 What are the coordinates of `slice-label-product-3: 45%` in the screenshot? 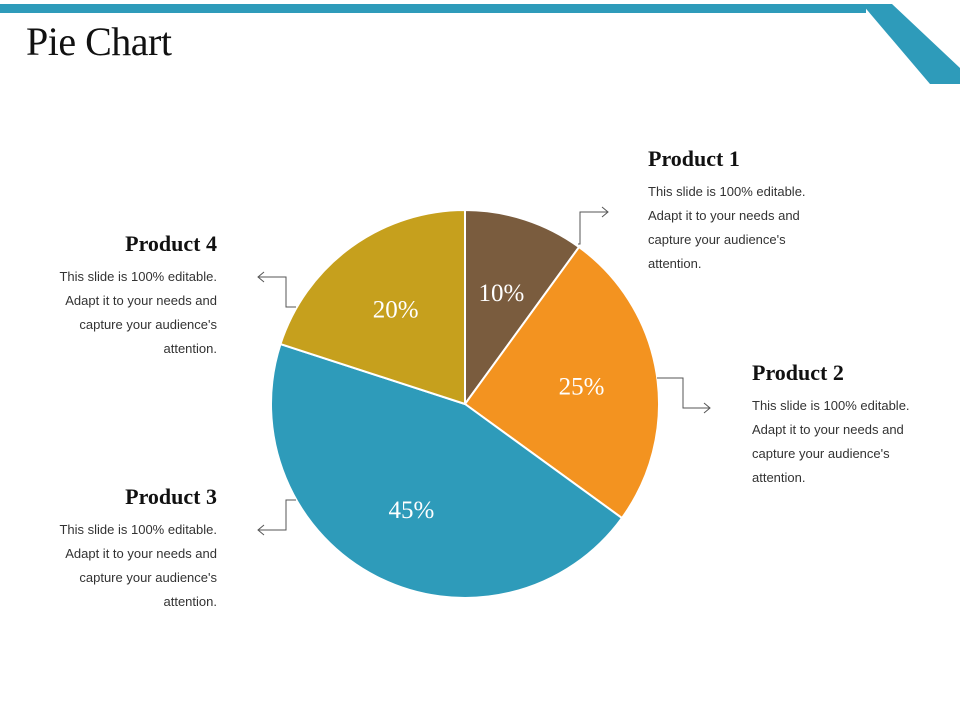 It's located at (412, 510).